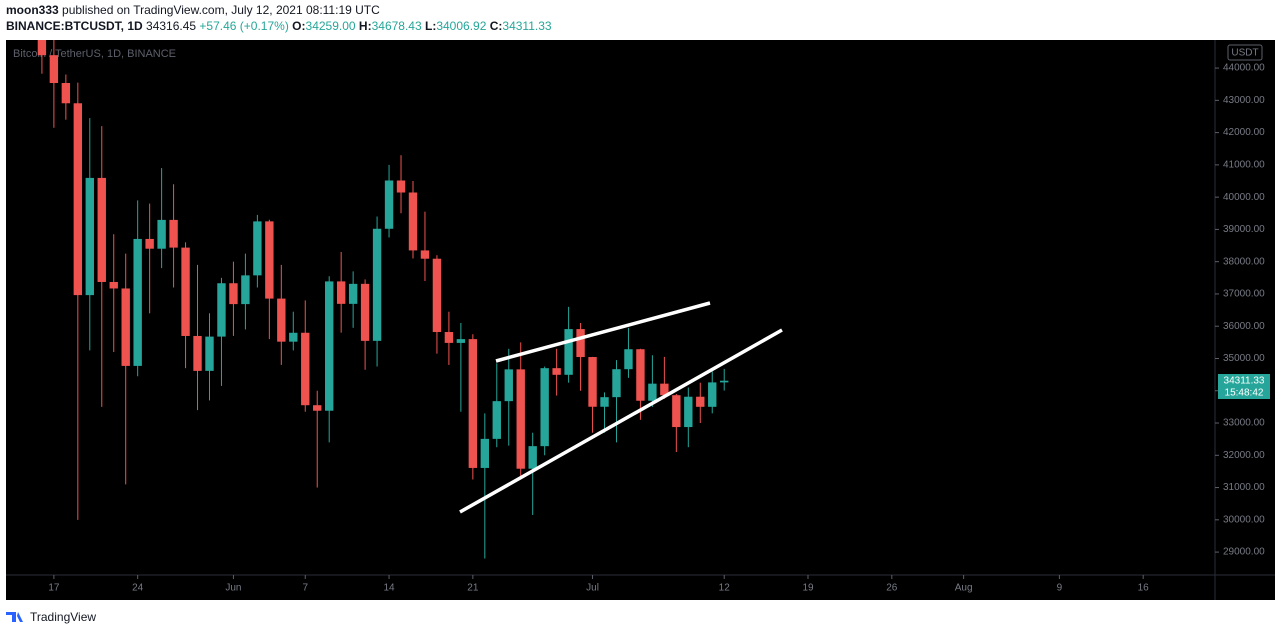 This screenshot has width=1280, height=640. What do you see at coordinates (592, 588) in the screenshot?
I see `x-tick-label: Jul` at bounding box center [592, 588].